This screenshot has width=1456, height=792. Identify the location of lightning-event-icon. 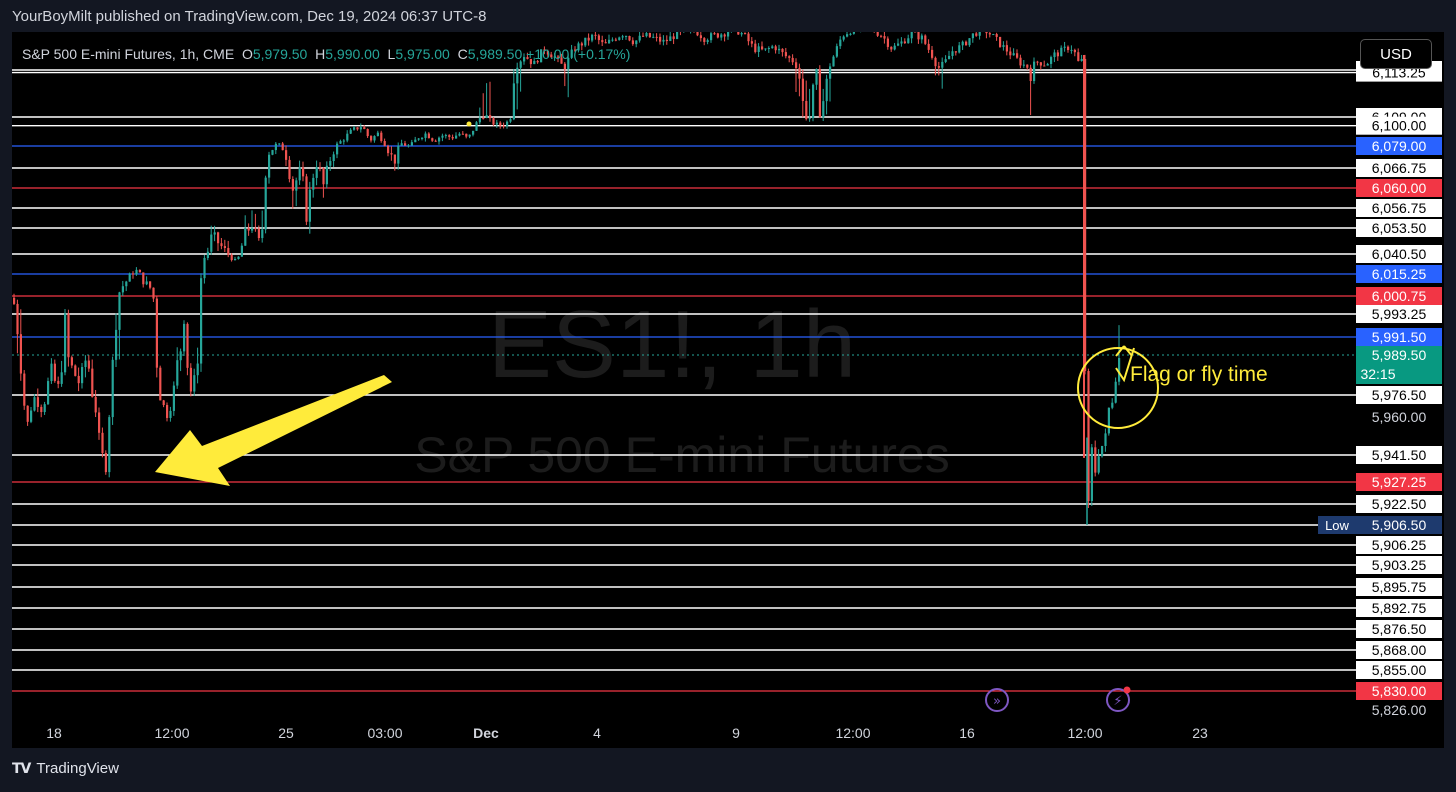
(1118, 700).